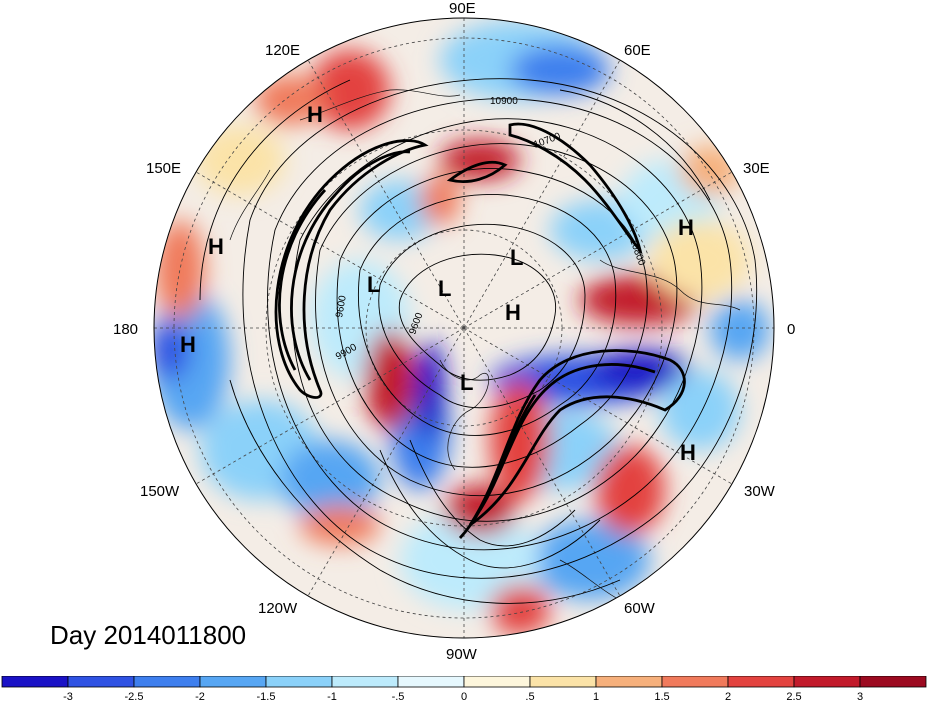 The image size is (928, 702). What do you see at coordinates (134, 696) in the screenshot?
I see `colorbar-tick-label: -2.5` at bounding box center [134, 696].